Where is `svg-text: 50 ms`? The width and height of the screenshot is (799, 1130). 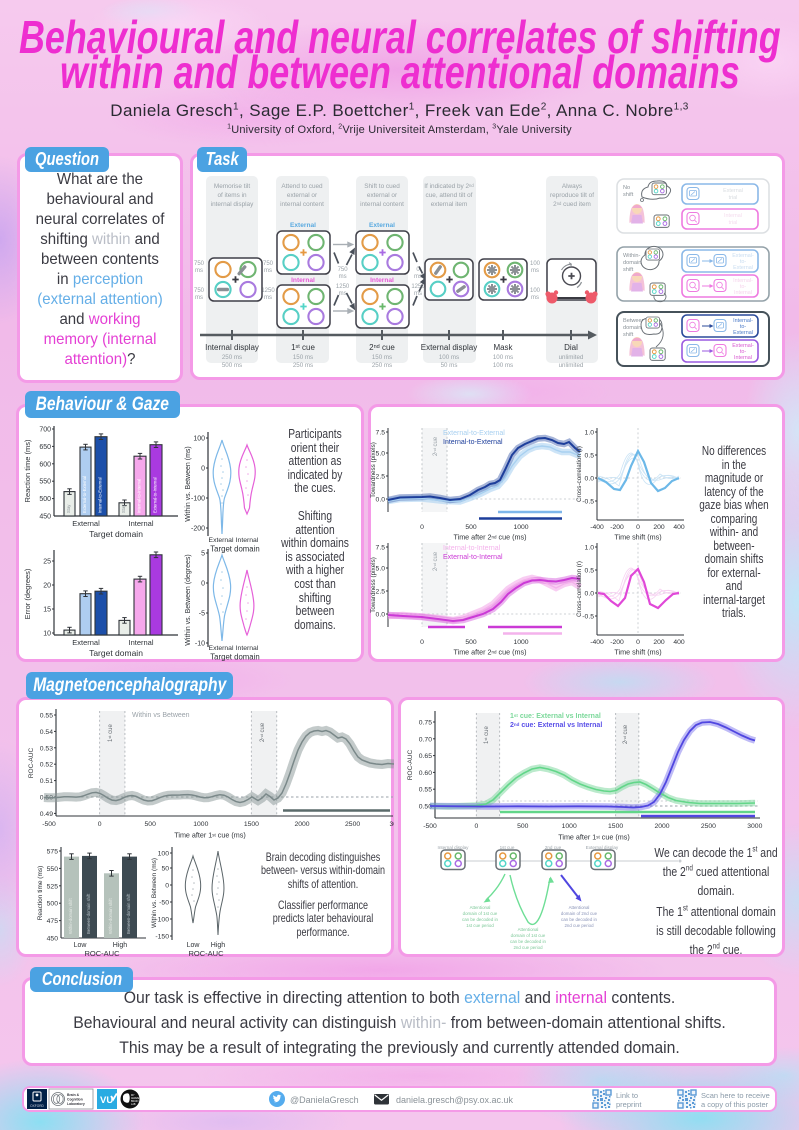
svg-text: 50 ms is located at coordinates (449, 365).